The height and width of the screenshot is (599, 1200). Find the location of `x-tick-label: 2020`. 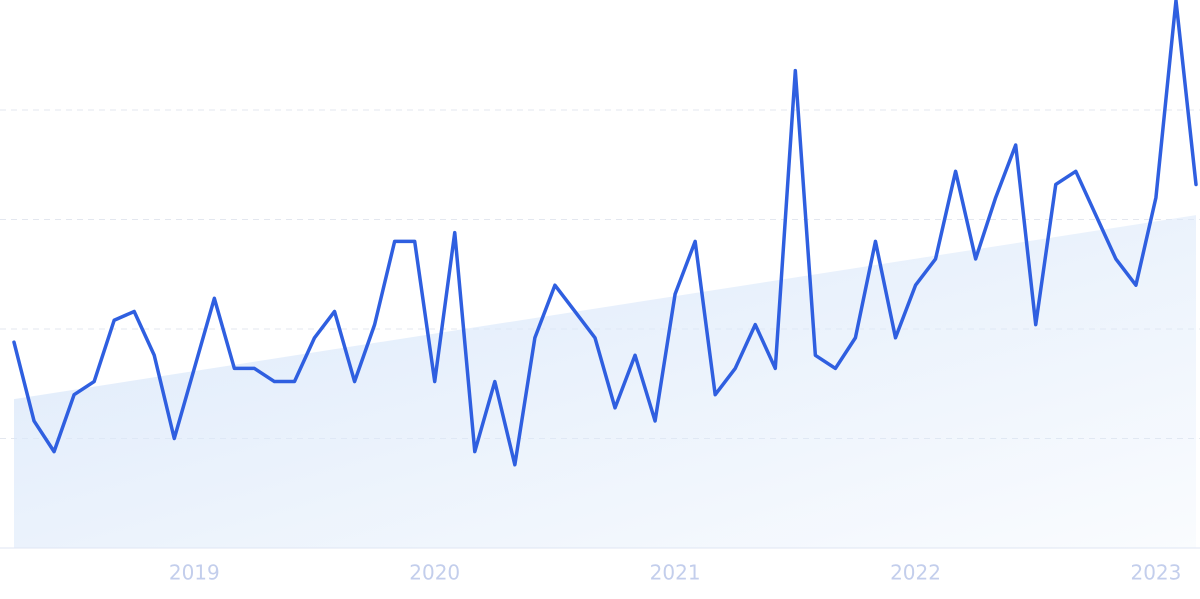

x-tick-label: 2020 is located at coordinates (434, 573).